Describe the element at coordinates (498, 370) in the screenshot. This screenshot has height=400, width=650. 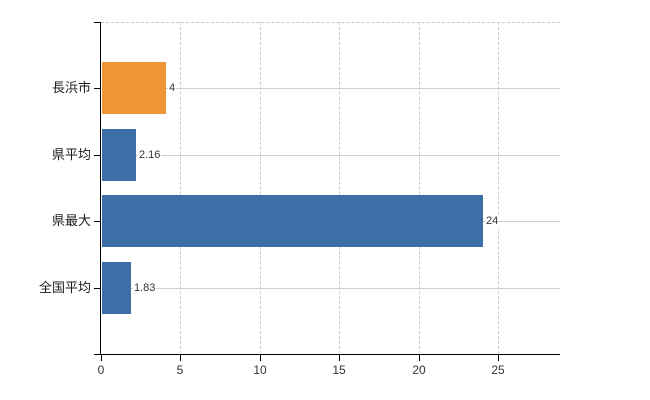
I see `x-axis-tick-label: 25` at that location.